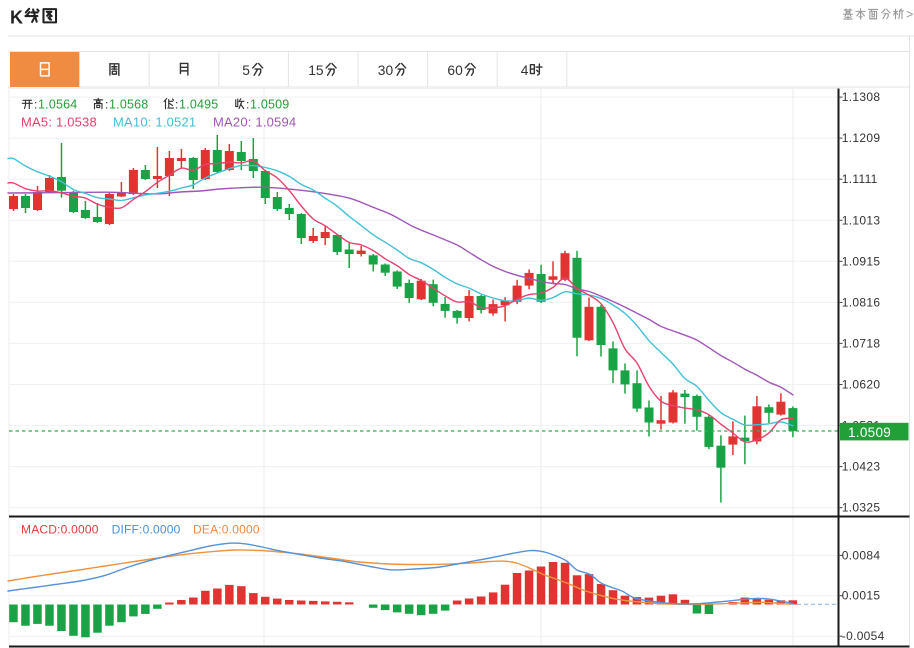 This screenshot has height=648, width=914. What do you see at coordinates (861, 97) in the screenshot?
I see `svg-text: 1.1308` at bounding box center [861, 97].